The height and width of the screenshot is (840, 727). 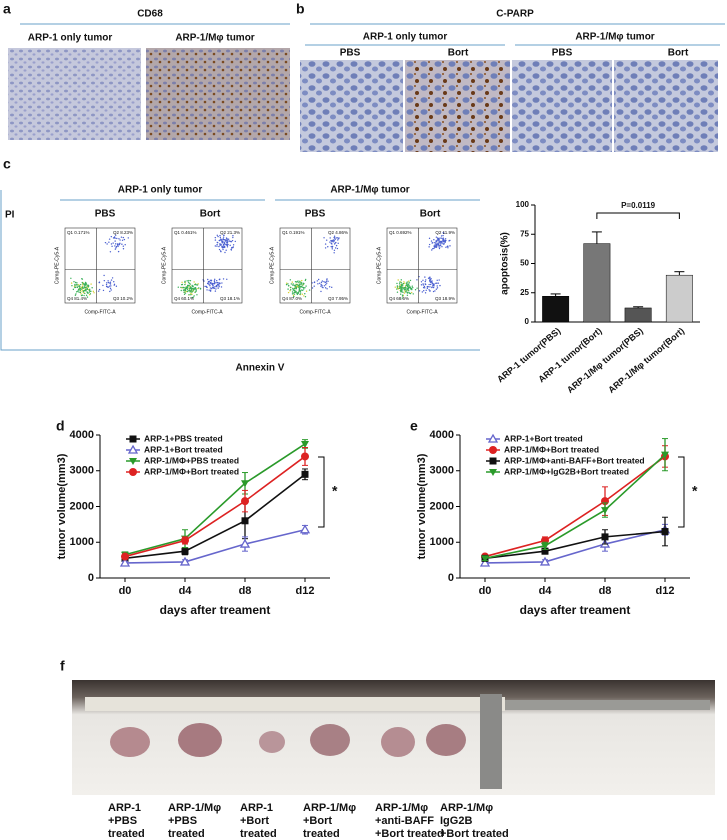 I want to click on tumor, so click(x=398, y=742).